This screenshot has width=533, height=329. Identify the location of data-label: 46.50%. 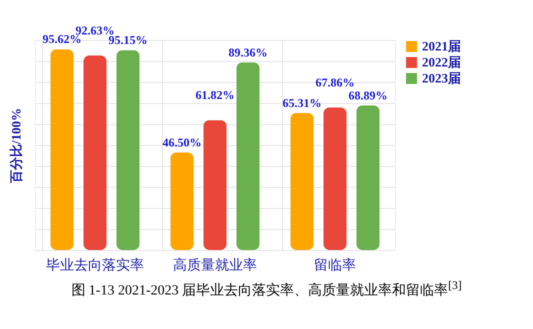
(182, 142).